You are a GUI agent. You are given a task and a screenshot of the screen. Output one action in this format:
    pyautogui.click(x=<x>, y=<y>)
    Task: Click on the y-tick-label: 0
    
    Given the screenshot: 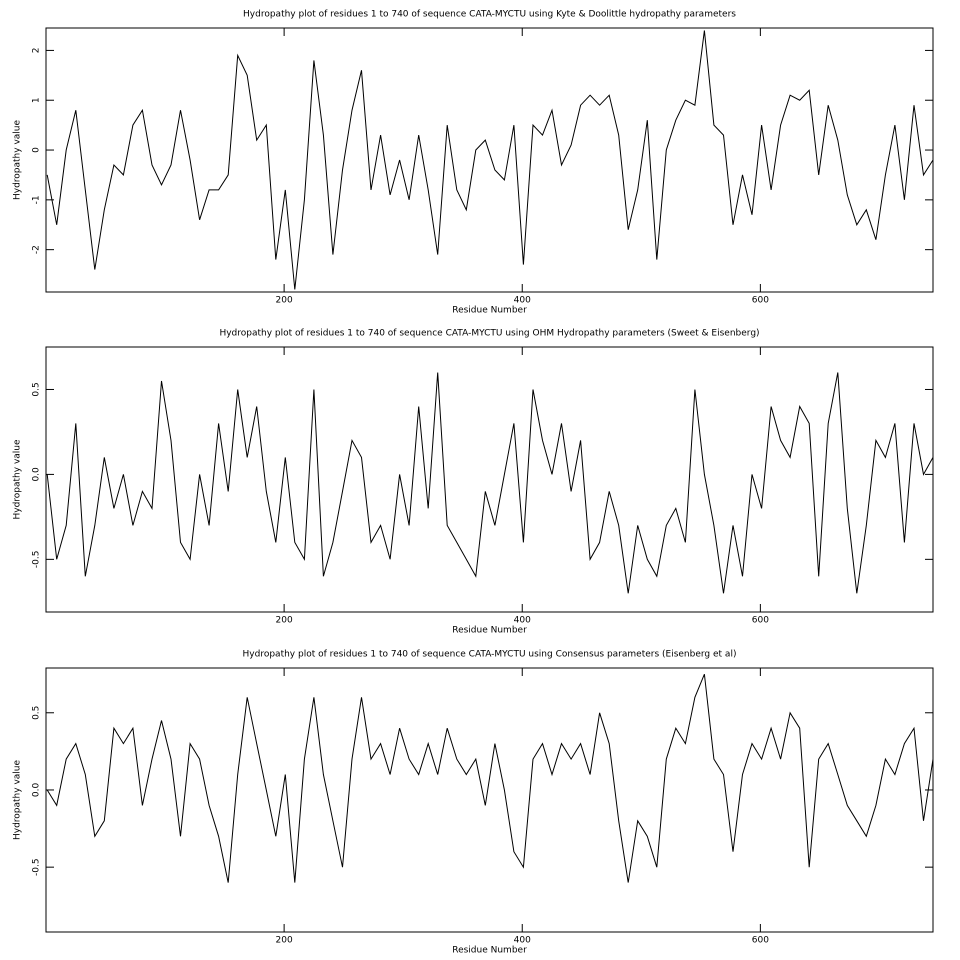 What is the action you would take?
    pyautogui.click(x=37, y=150)
    